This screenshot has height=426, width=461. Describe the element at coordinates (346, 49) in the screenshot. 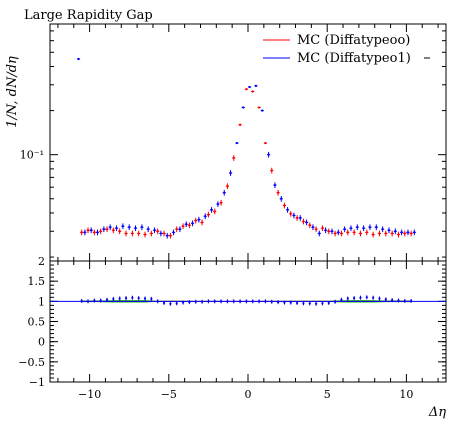

I see `legend: MC (Diffatypeoo) MC (Diffatypeo1)` at that location.